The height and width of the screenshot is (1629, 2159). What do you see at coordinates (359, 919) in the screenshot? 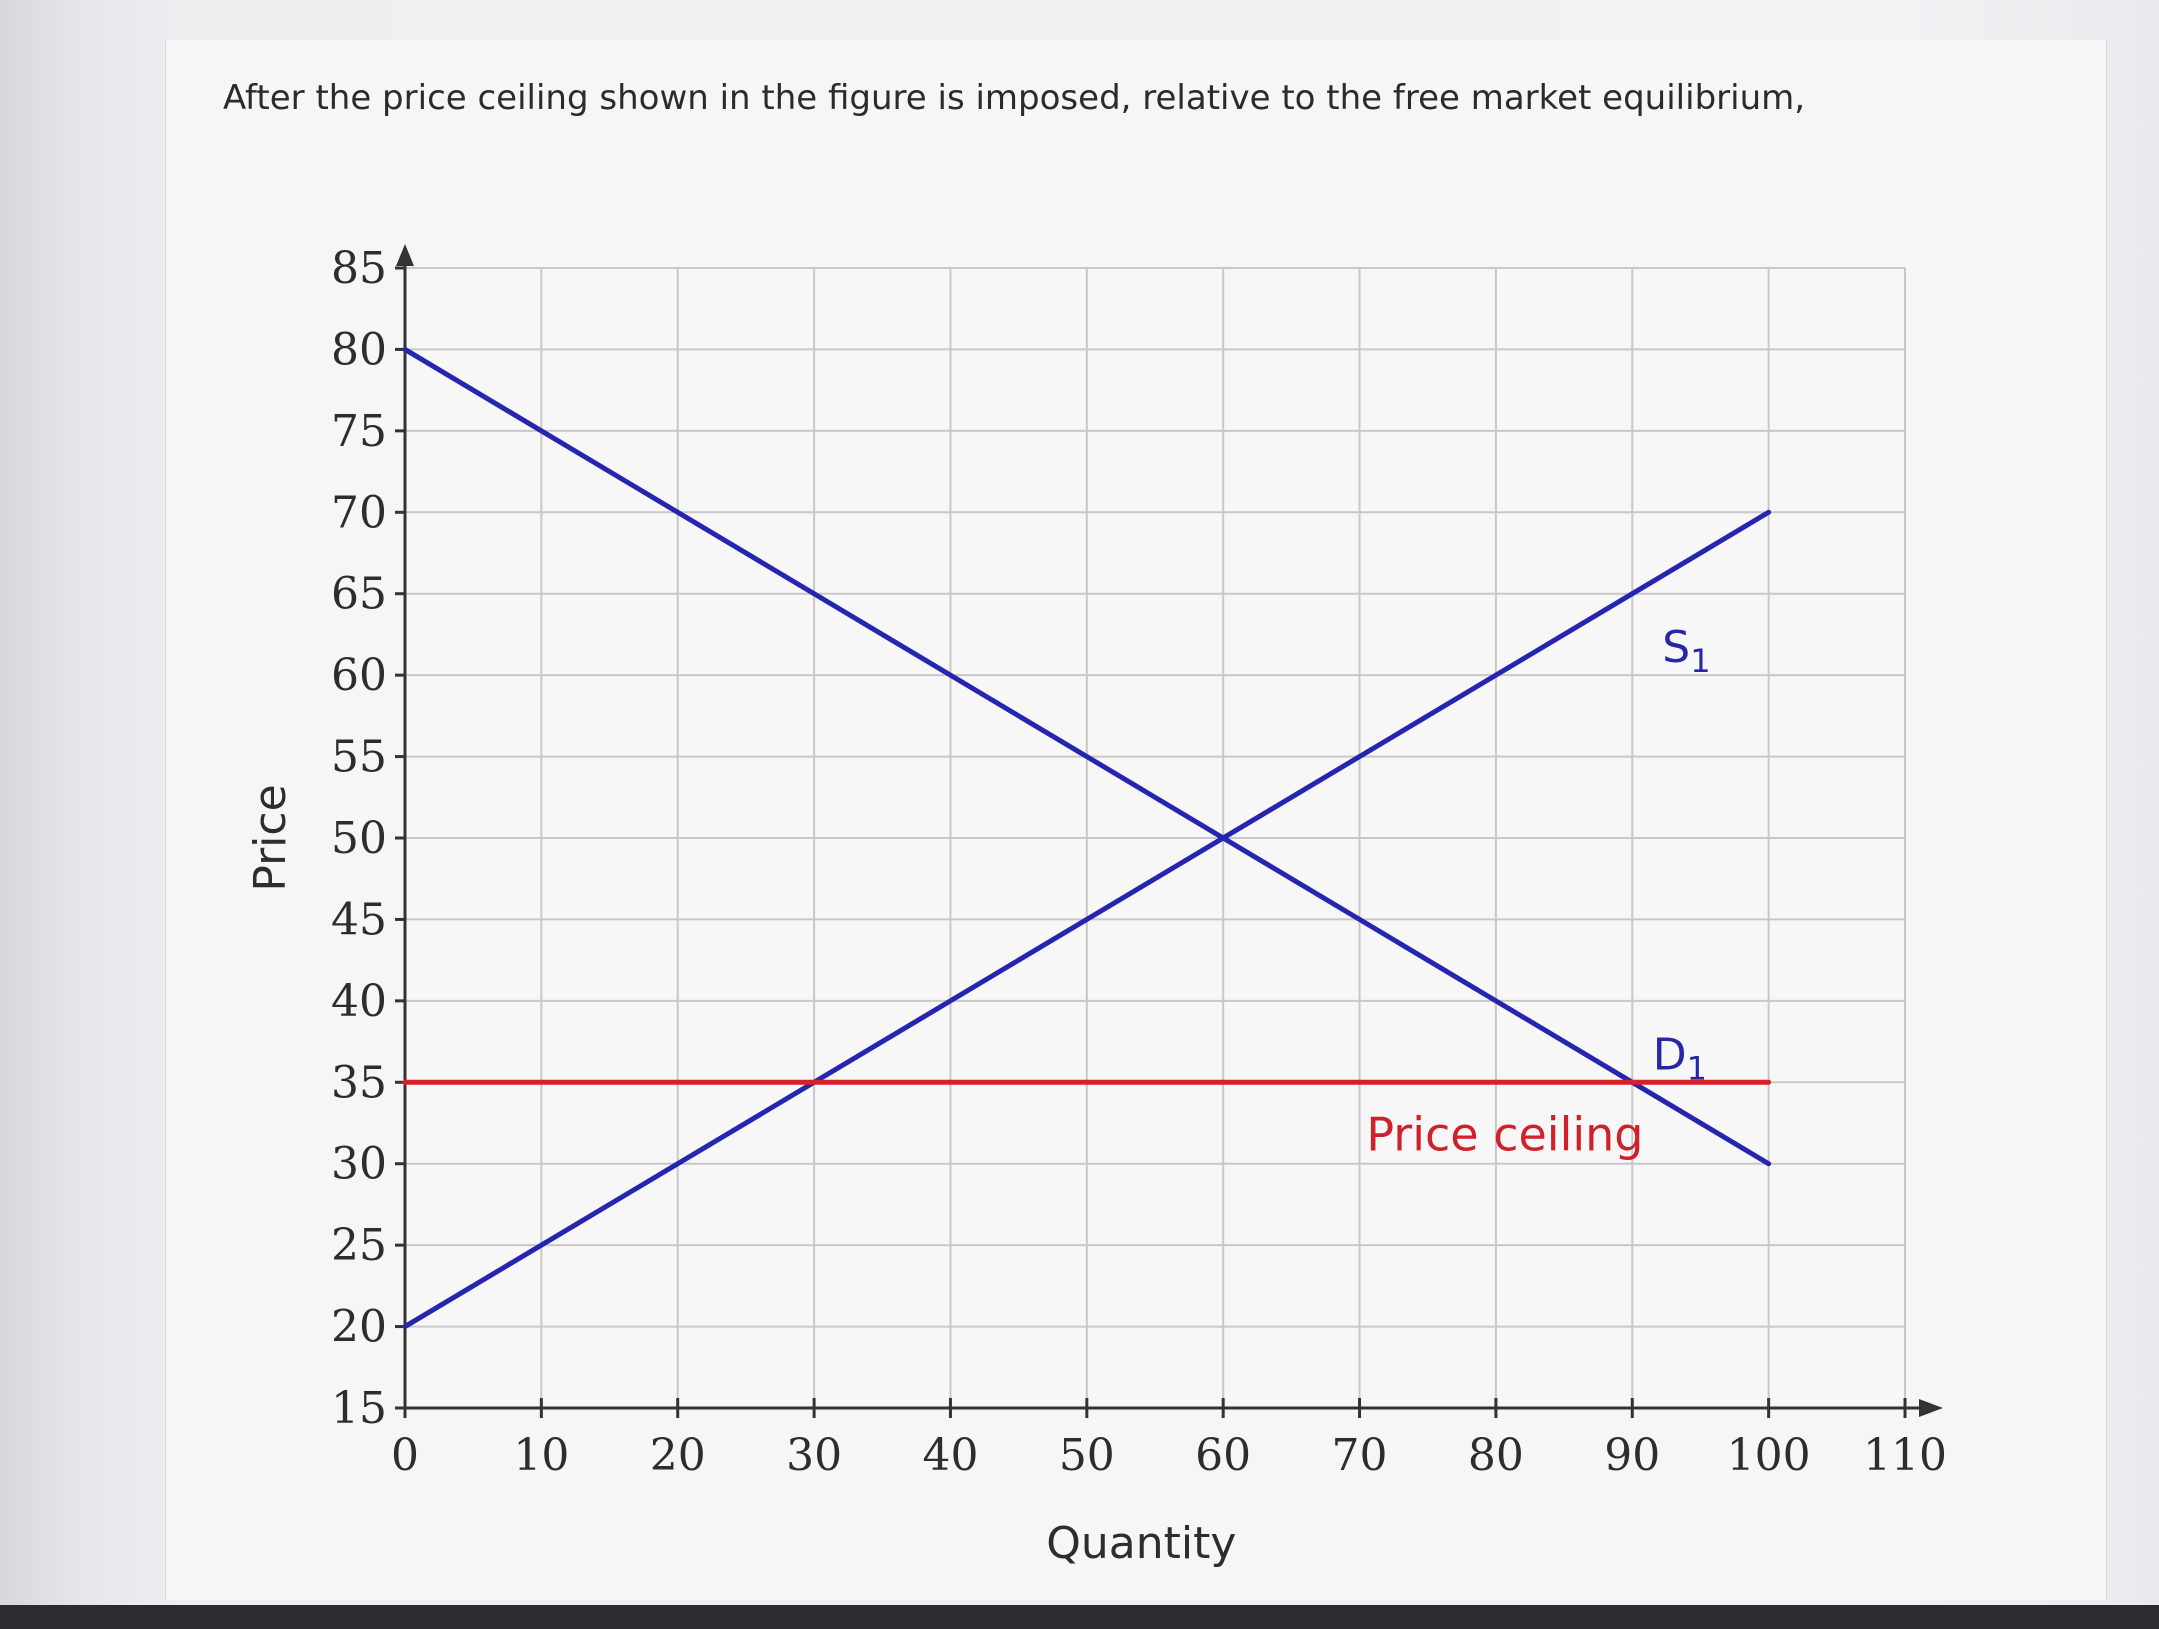
I see `y-tick-label-6: 45` at bounding box center [359, 919].